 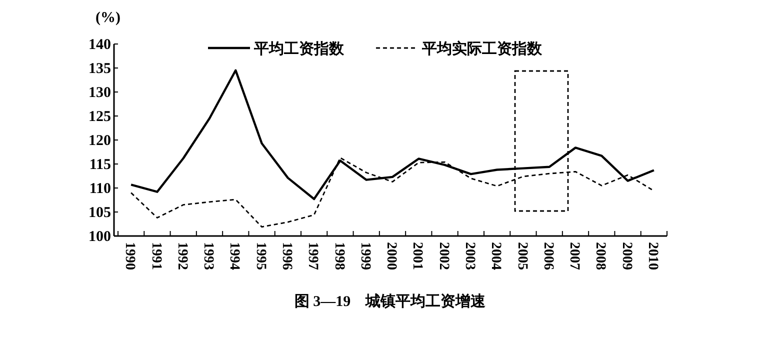 I want to click on x-tick-label: 1990, so click(x=130, y=256).